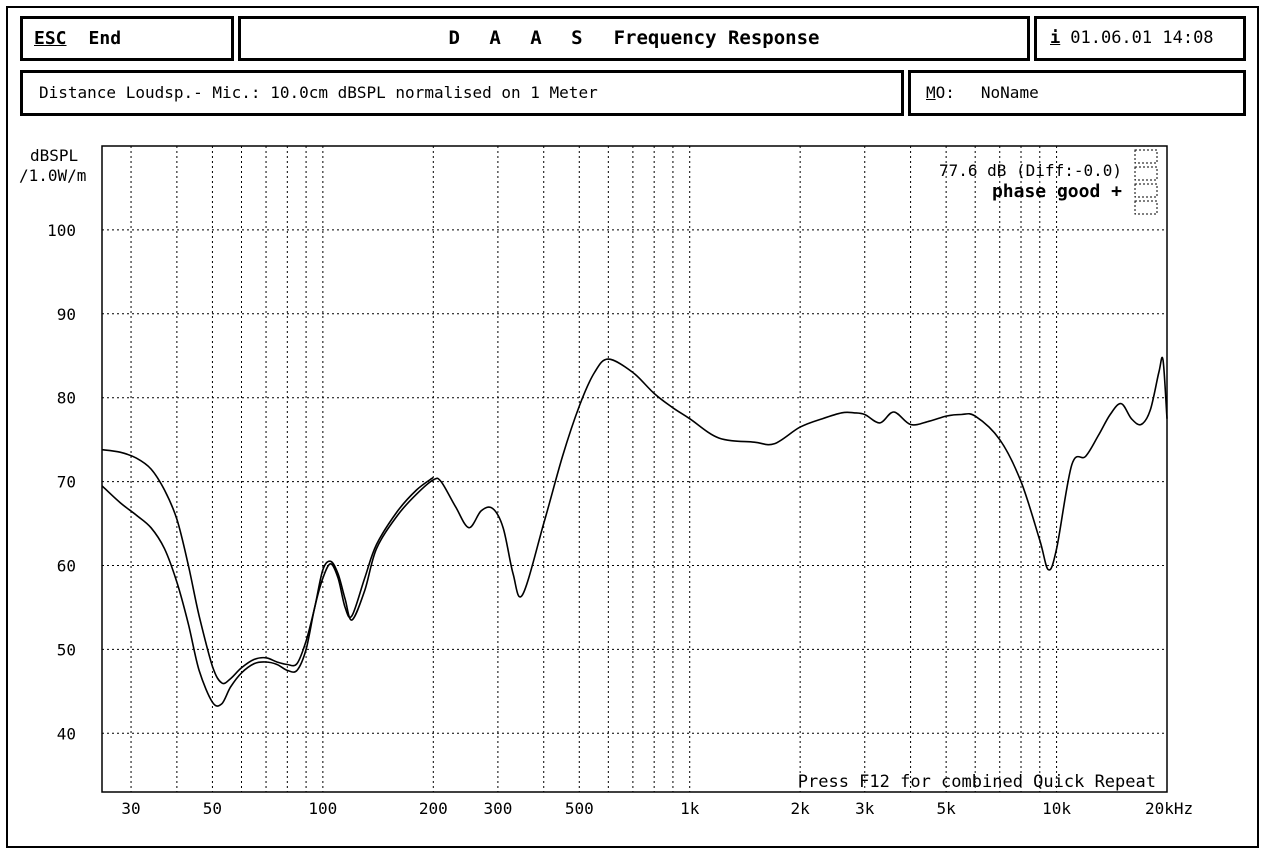  Describe the element at coordinates (716, 38) in the screenshot. I see `page-title: Frequency Response` at that location.